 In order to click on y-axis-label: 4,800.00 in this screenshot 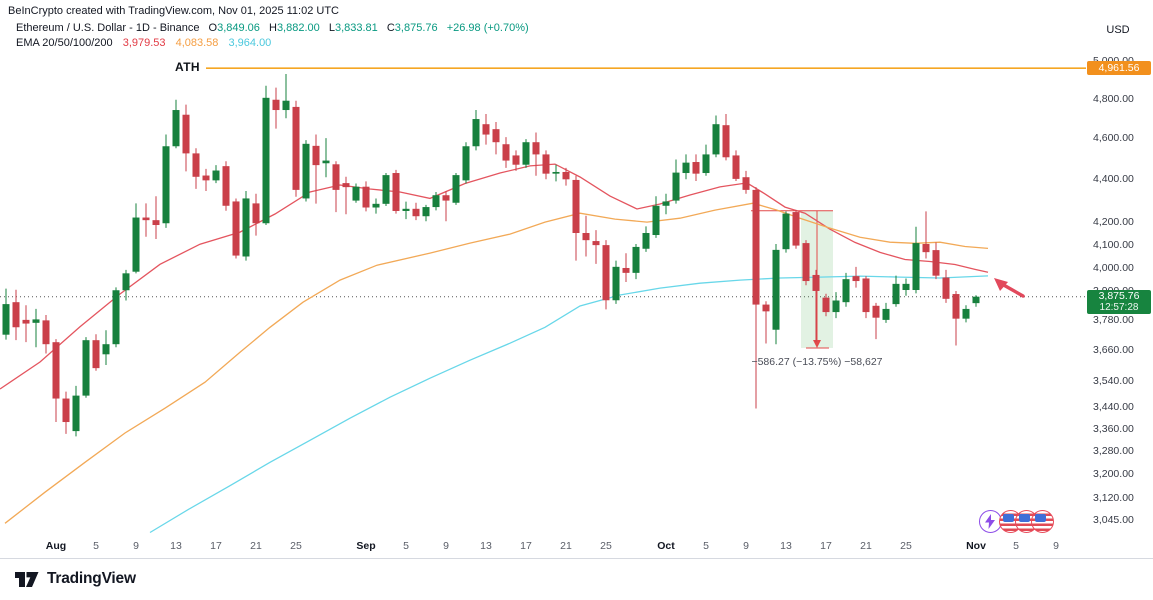, I will do `click(1113, 98)`.